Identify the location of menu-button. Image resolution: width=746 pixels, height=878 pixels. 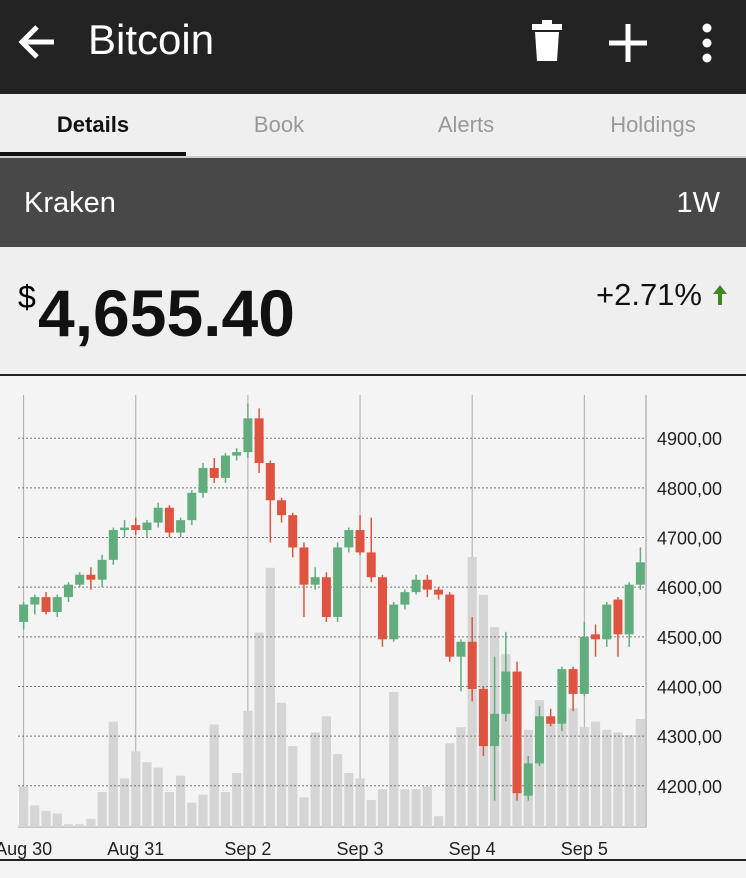
(707, 43).